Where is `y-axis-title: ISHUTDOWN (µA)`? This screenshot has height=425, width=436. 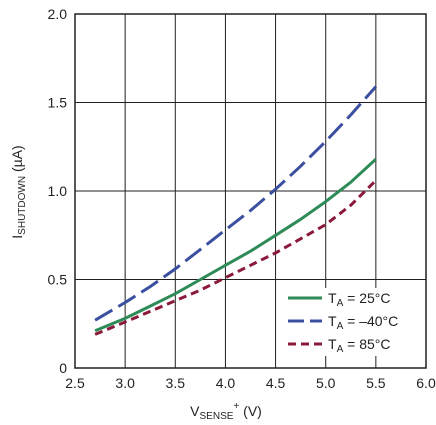 y-axis-title: ISHUTDOWN (µA) is located at coordinates (18, 191).